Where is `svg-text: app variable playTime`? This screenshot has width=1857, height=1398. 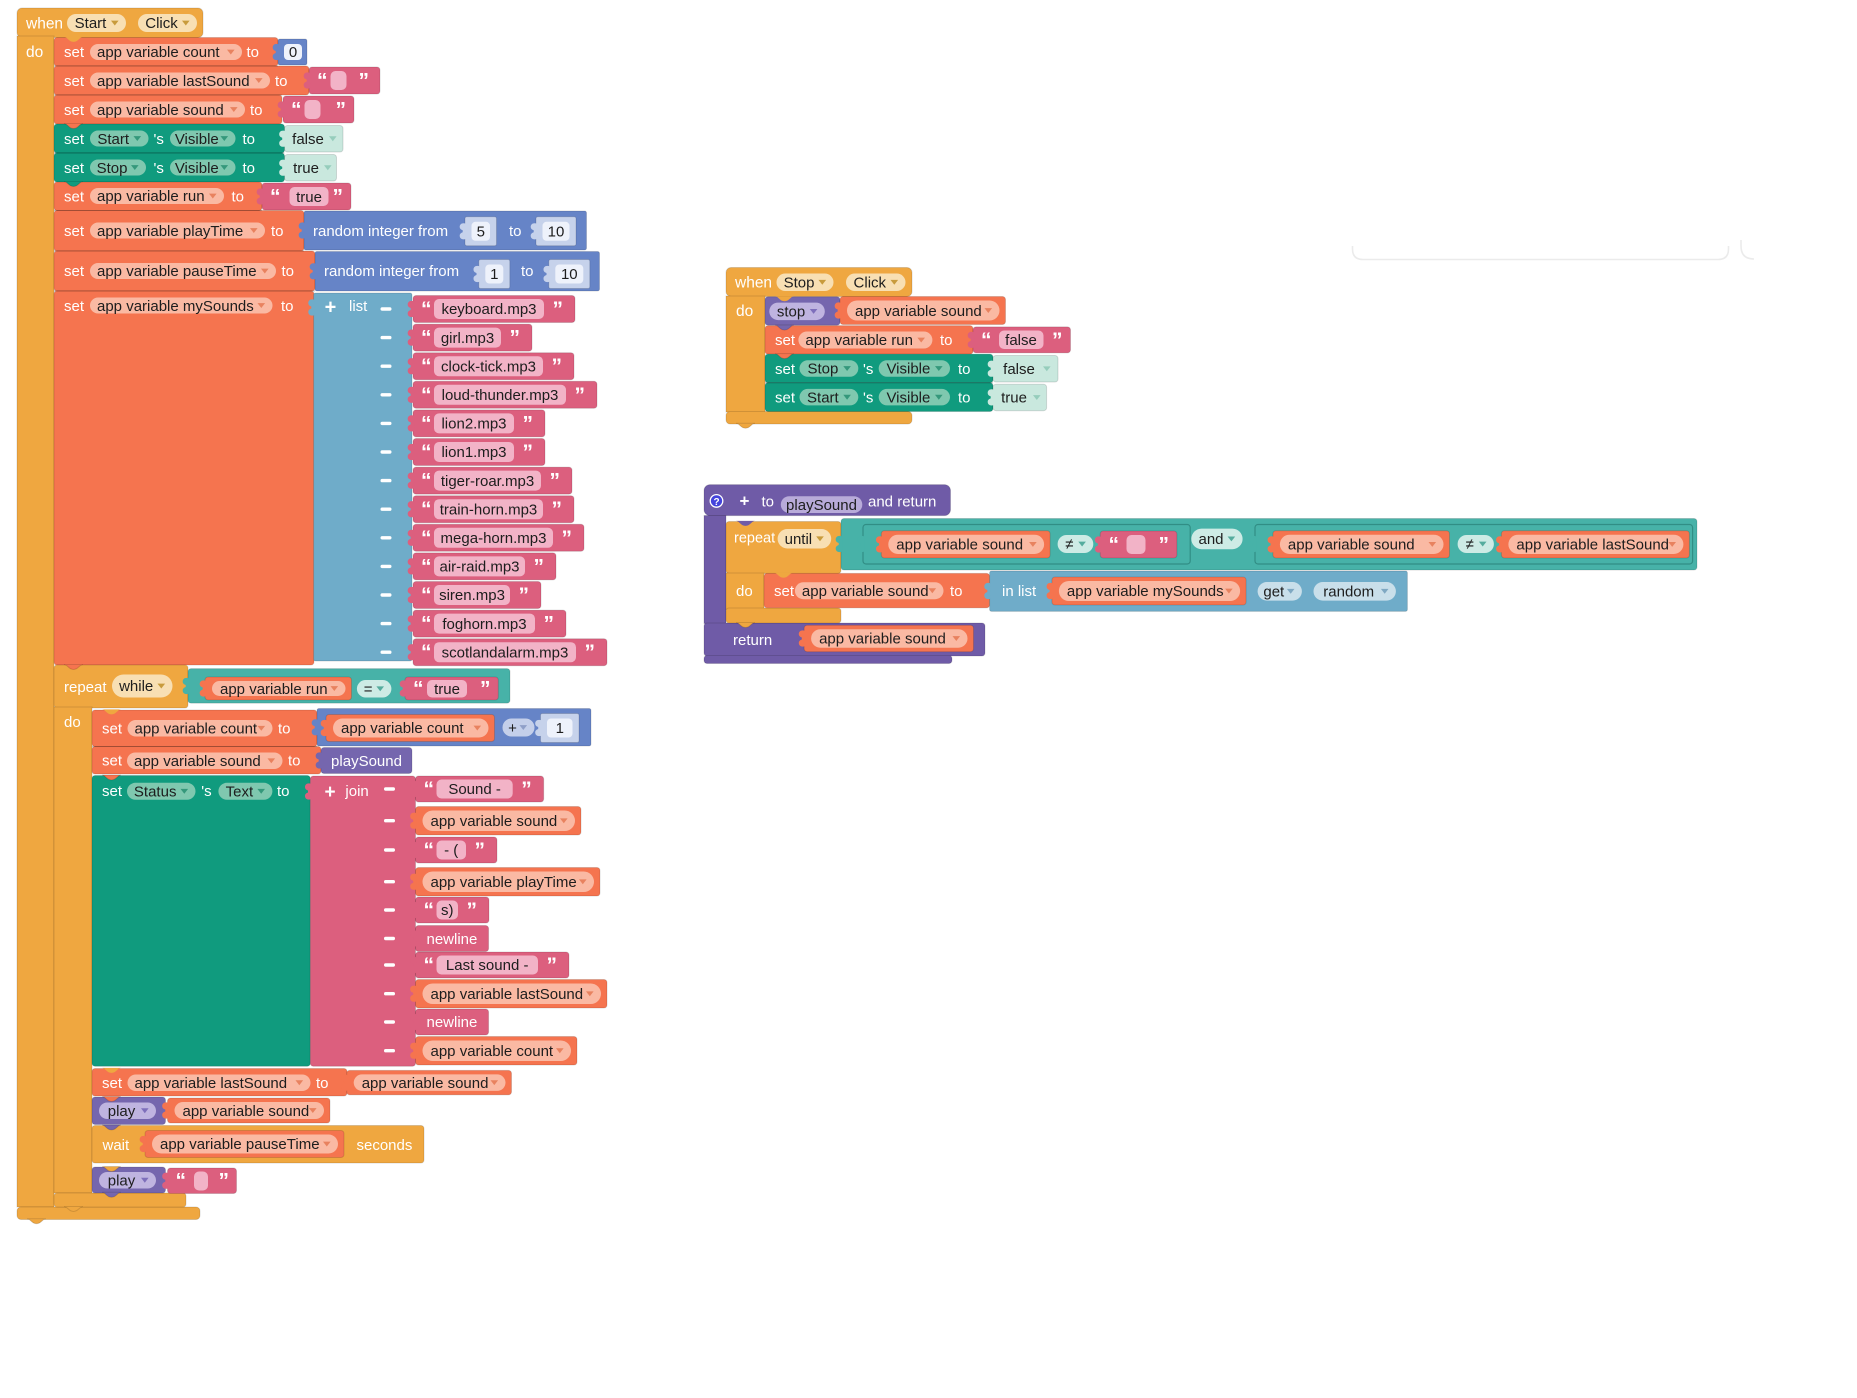 svg-text: app variable playTime is located at coordinates (504, 882).